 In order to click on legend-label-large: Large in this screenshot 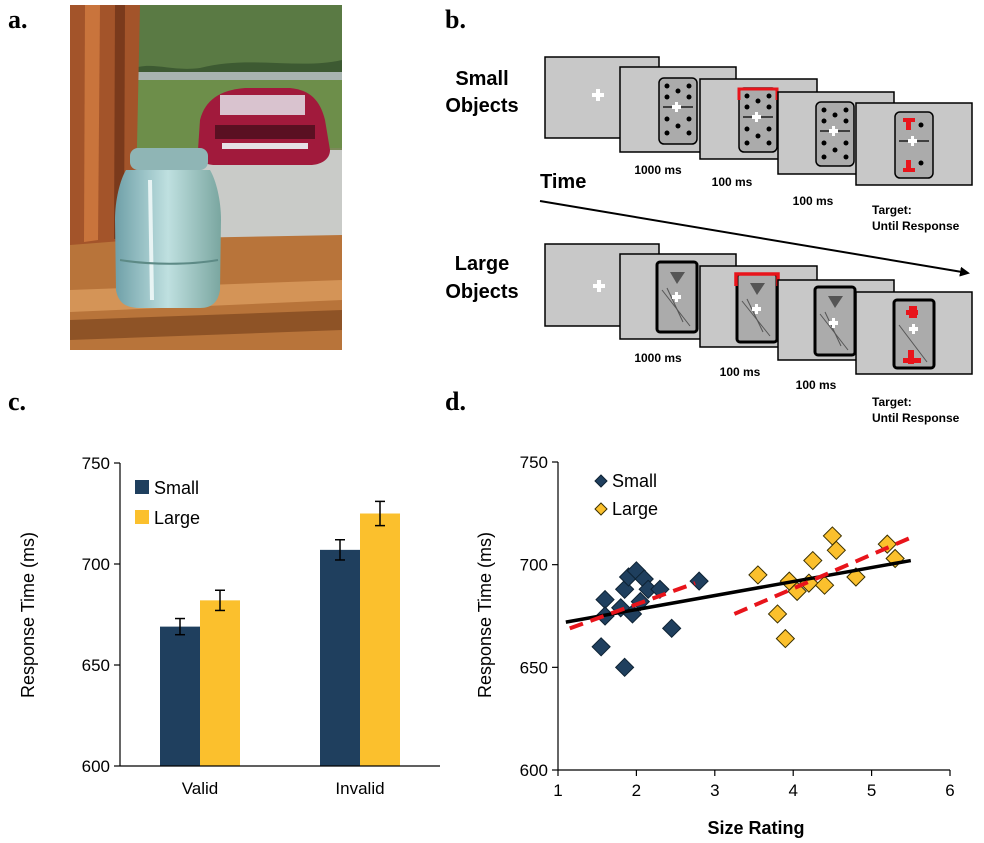, I will do `click(177, 518)`.